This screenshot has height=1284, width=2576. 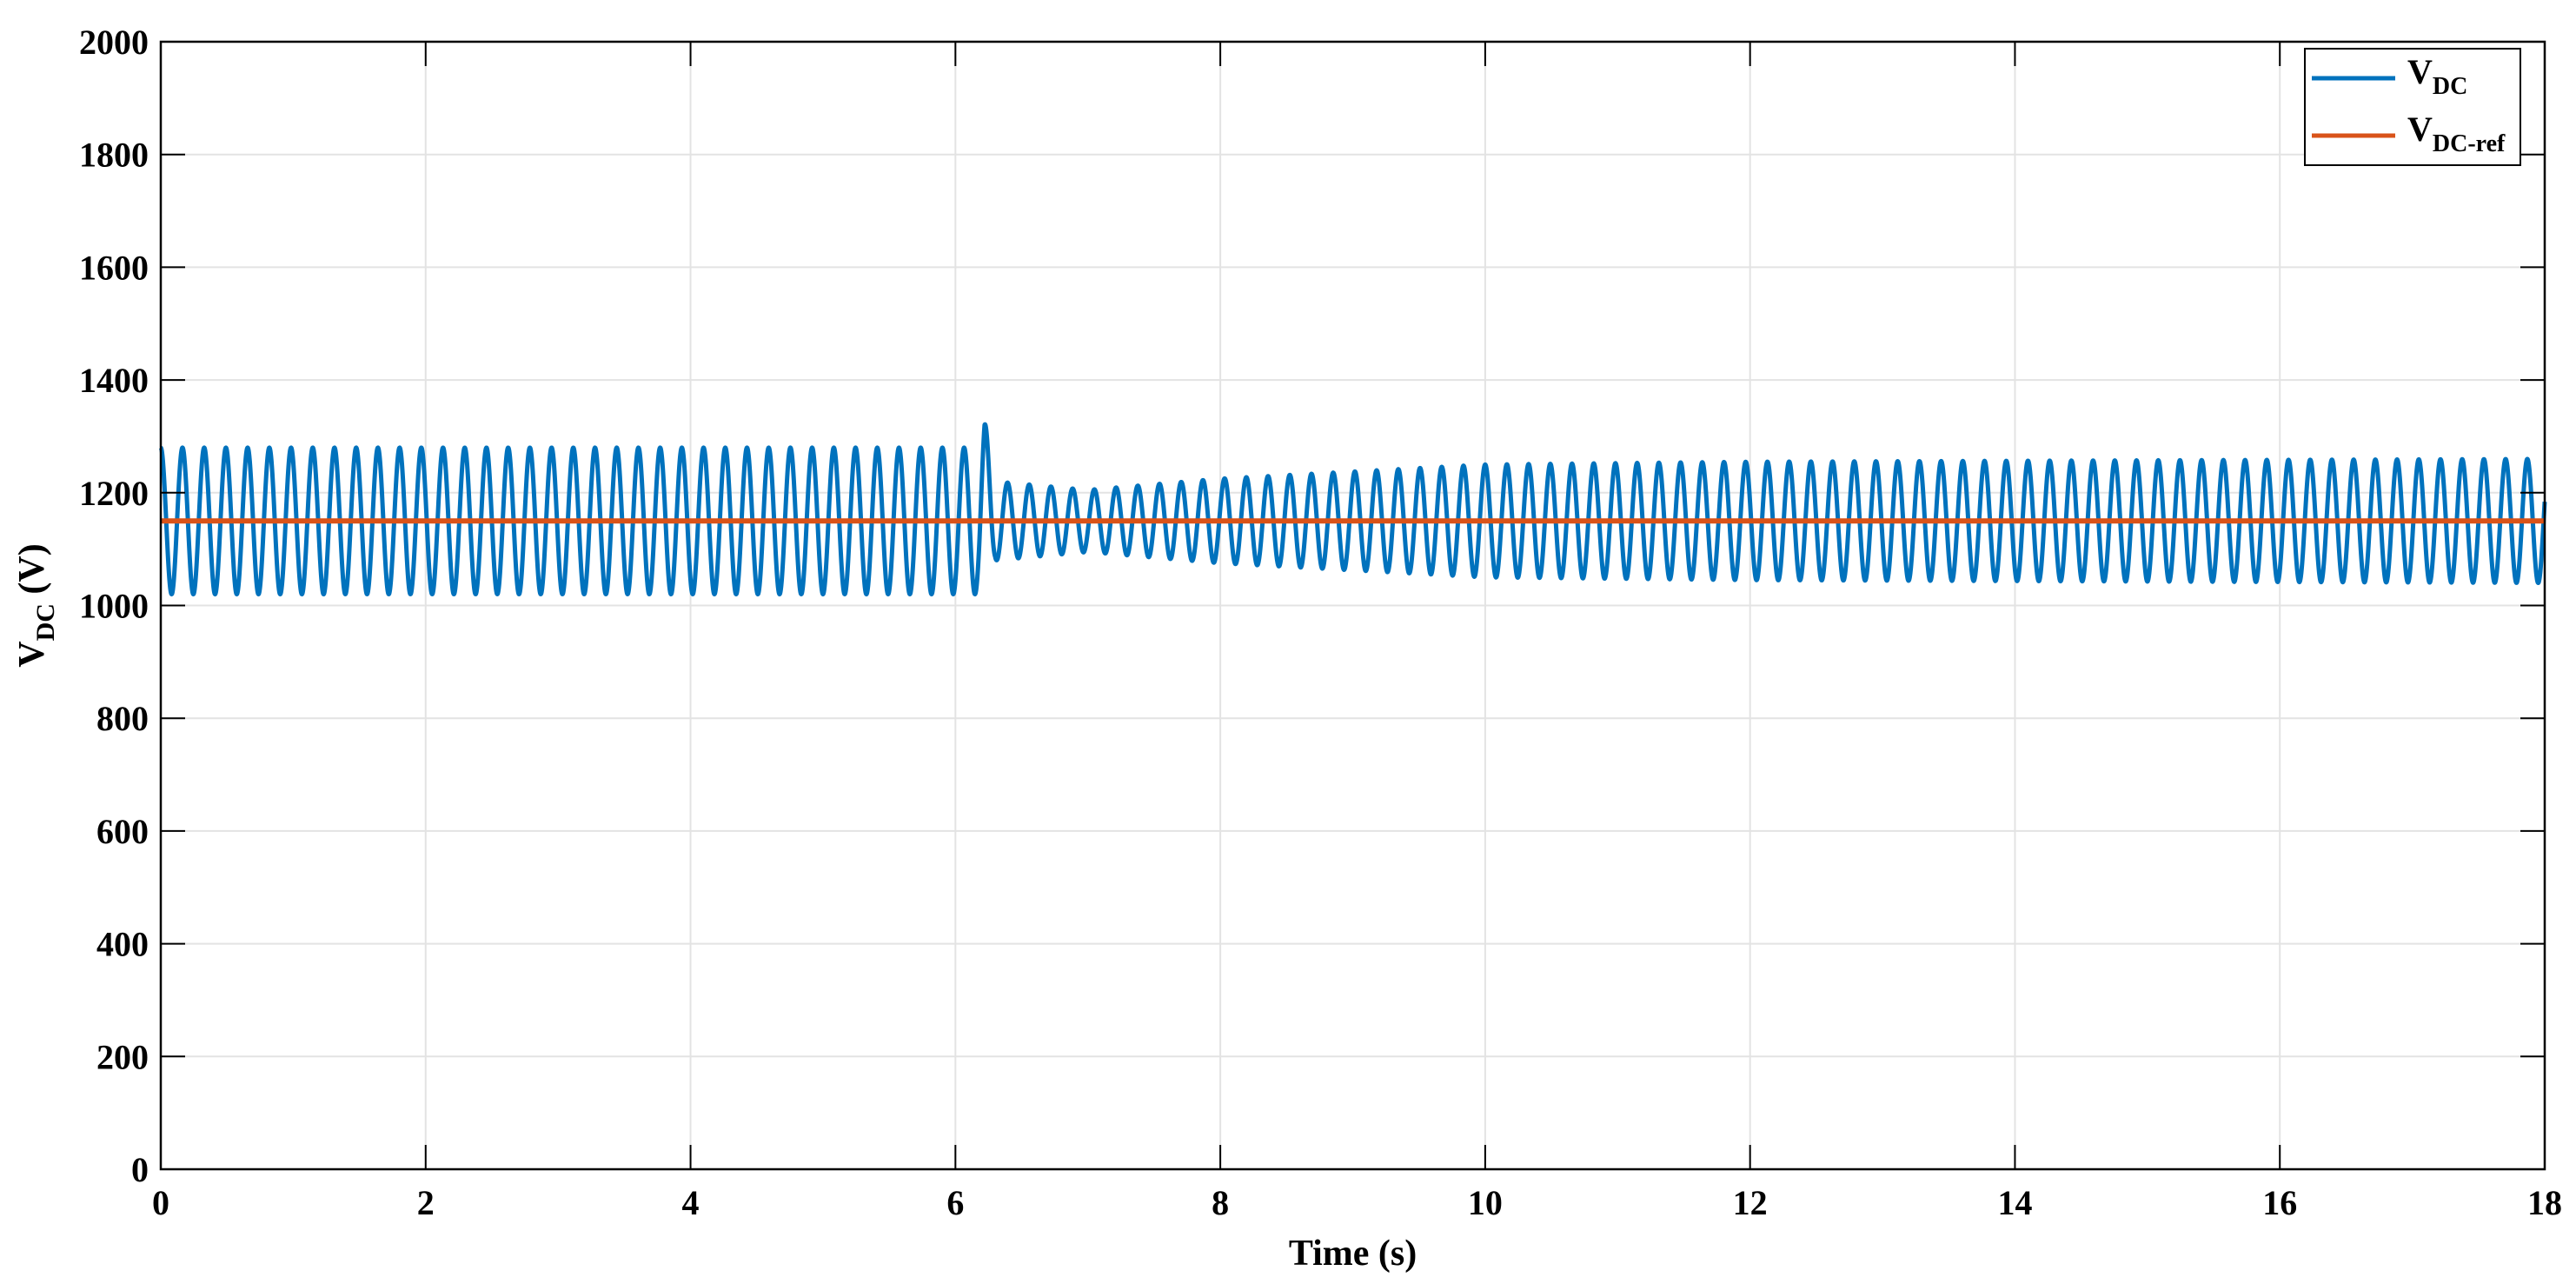 What do you see at coordinates (1485, 1202) in the screenshot?
I see `x-tick-label: 10` at bounding box center [1485, 1202].